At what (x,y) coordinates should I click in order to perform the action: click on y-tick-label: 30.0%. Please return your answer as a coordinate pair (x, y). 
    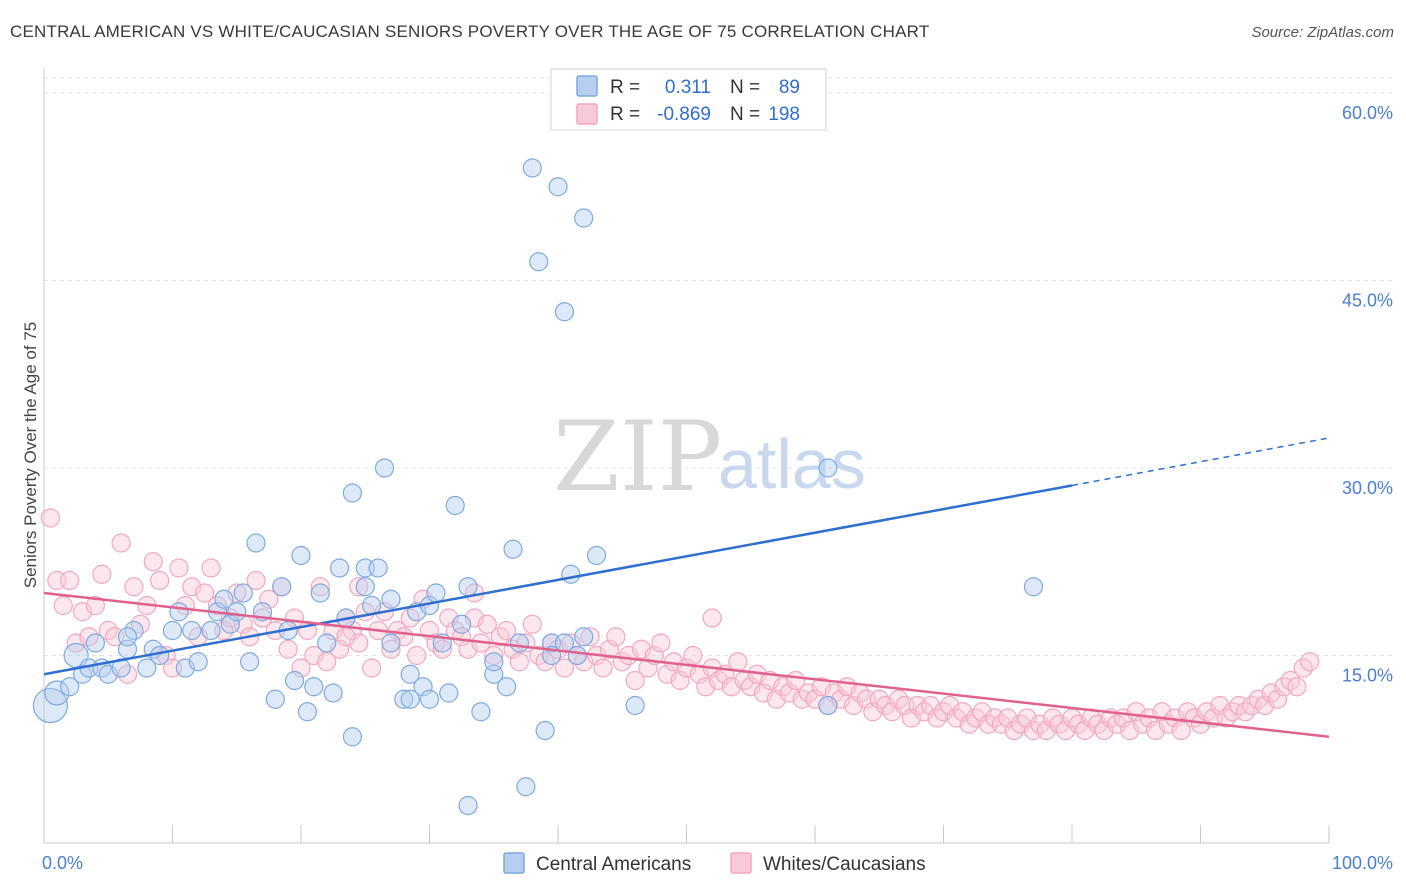
    Looking at the image, I should click on (1367, 488).